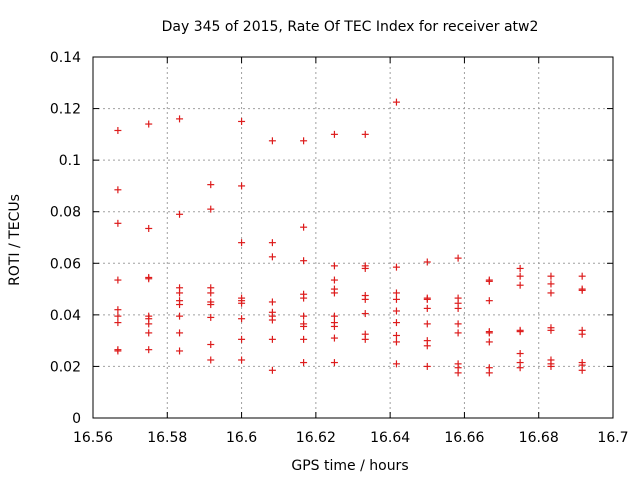  Describe the element at coordinates (349, 466) in the screenshot. I see `x-axis-label: GPS time / hours` at that location.